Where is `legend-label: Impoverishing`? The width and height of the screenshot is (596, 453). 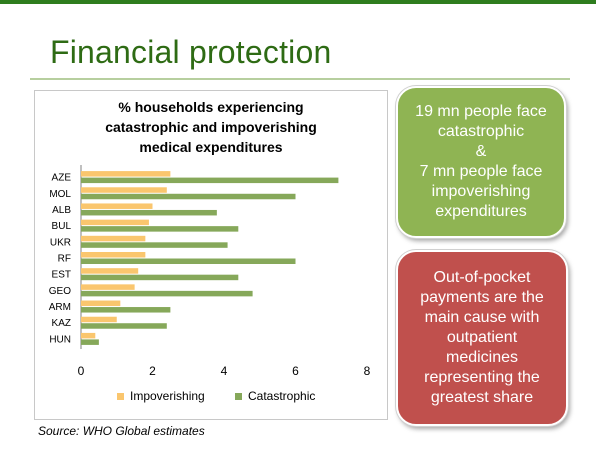
legend-label: Impoverishing is located at coordinates (167, 396).